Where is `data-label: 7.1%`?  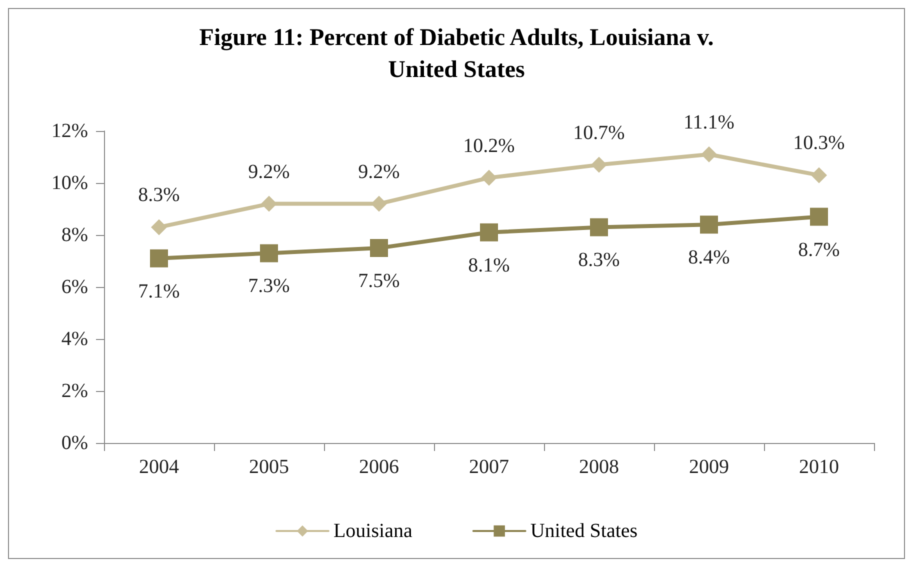 data-label: 7.1% is located at coordinates (159, 291).